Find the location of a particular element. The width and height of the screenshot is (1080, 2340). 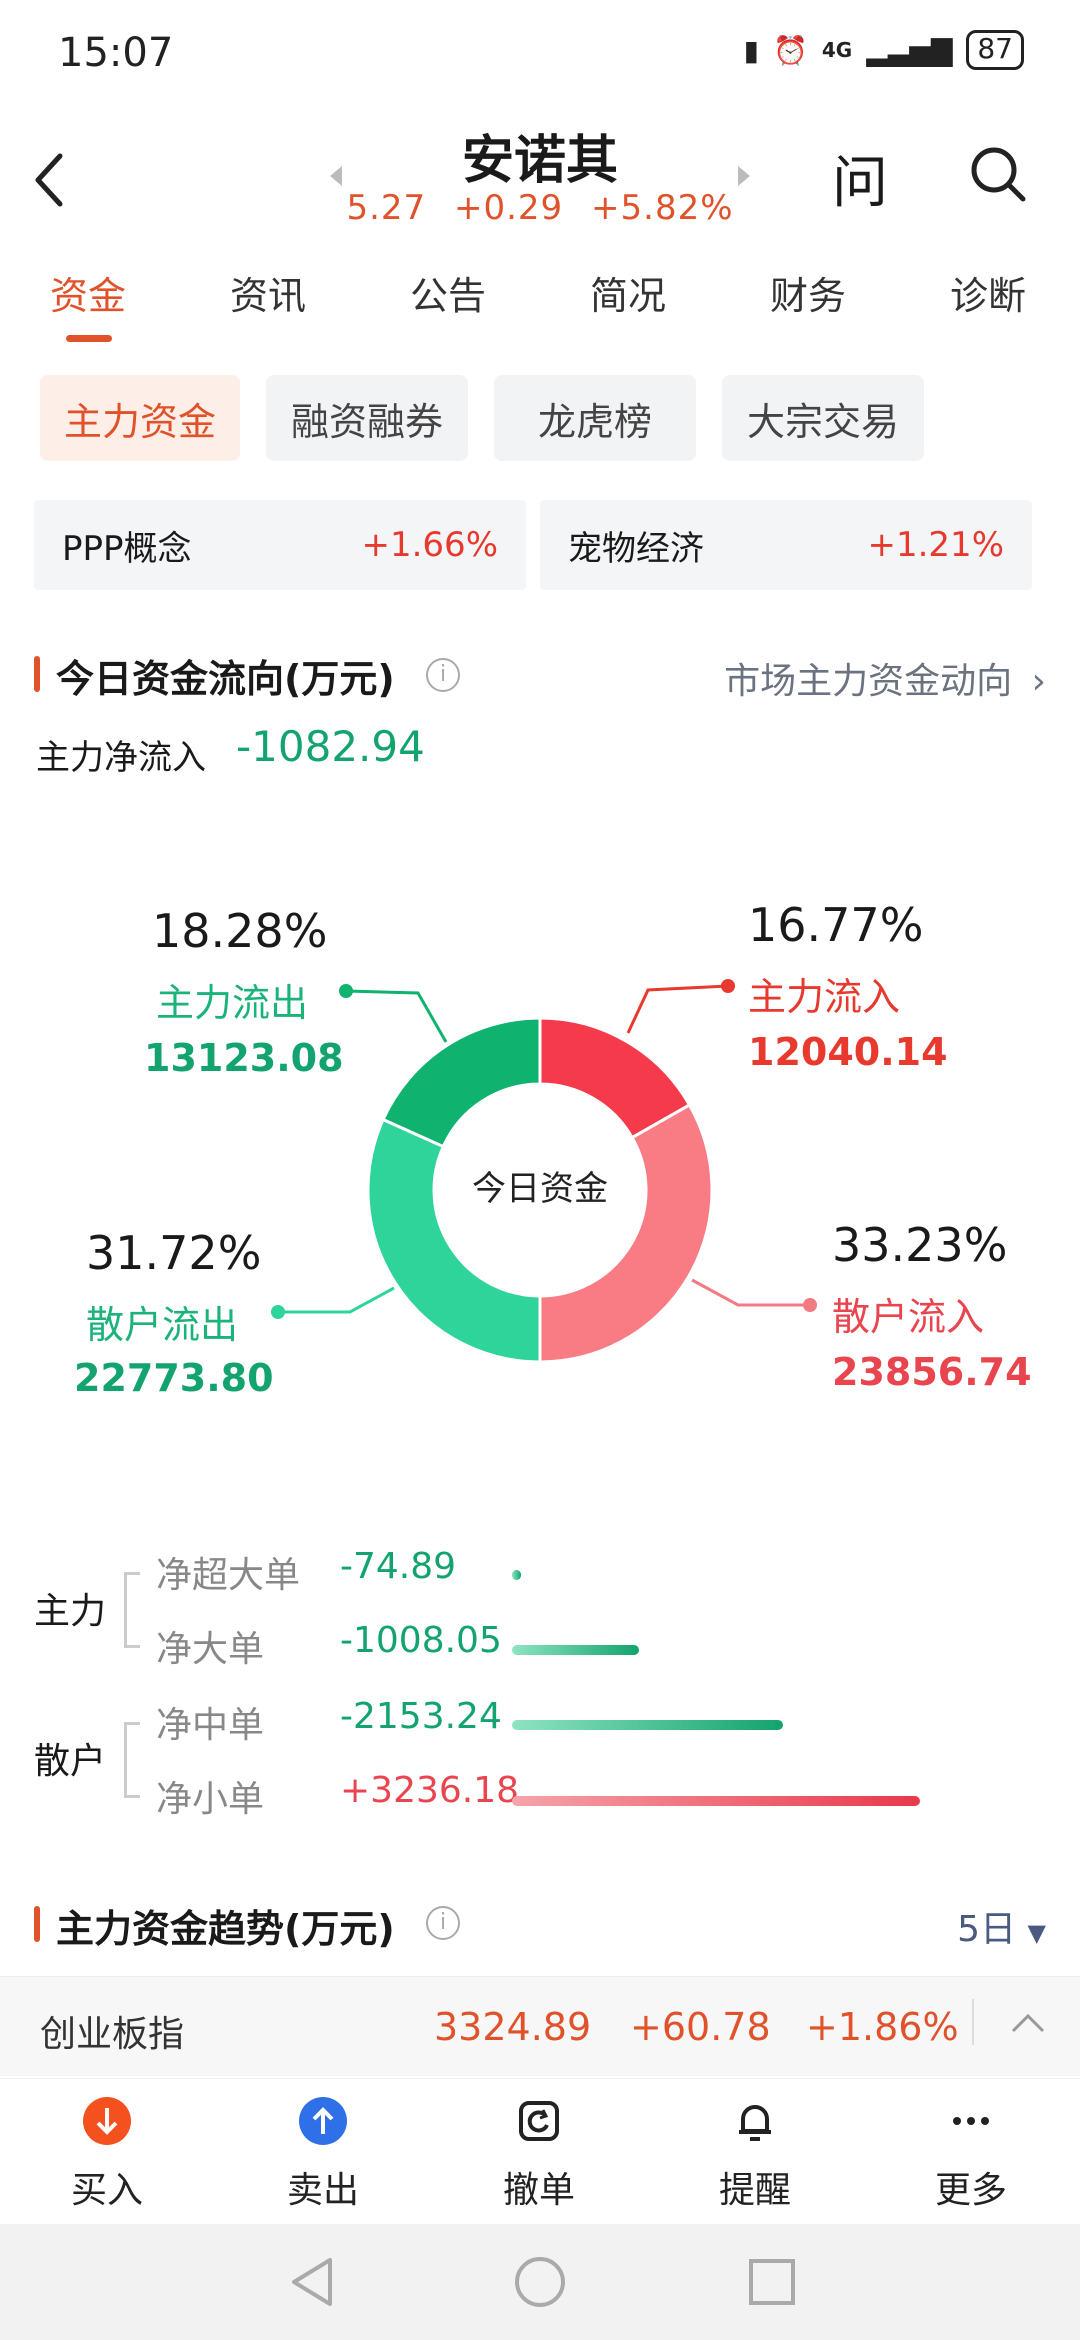

leader-dot-main-in is located at coordinates (728, 986).